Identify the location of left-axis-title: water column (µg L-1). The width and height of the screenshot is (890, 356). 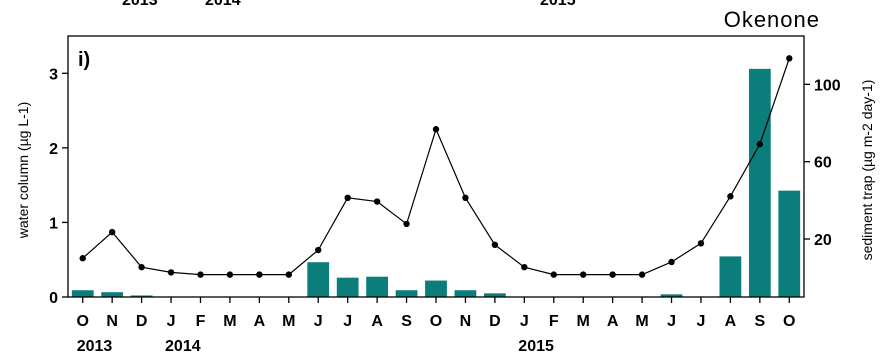
(23, 170).